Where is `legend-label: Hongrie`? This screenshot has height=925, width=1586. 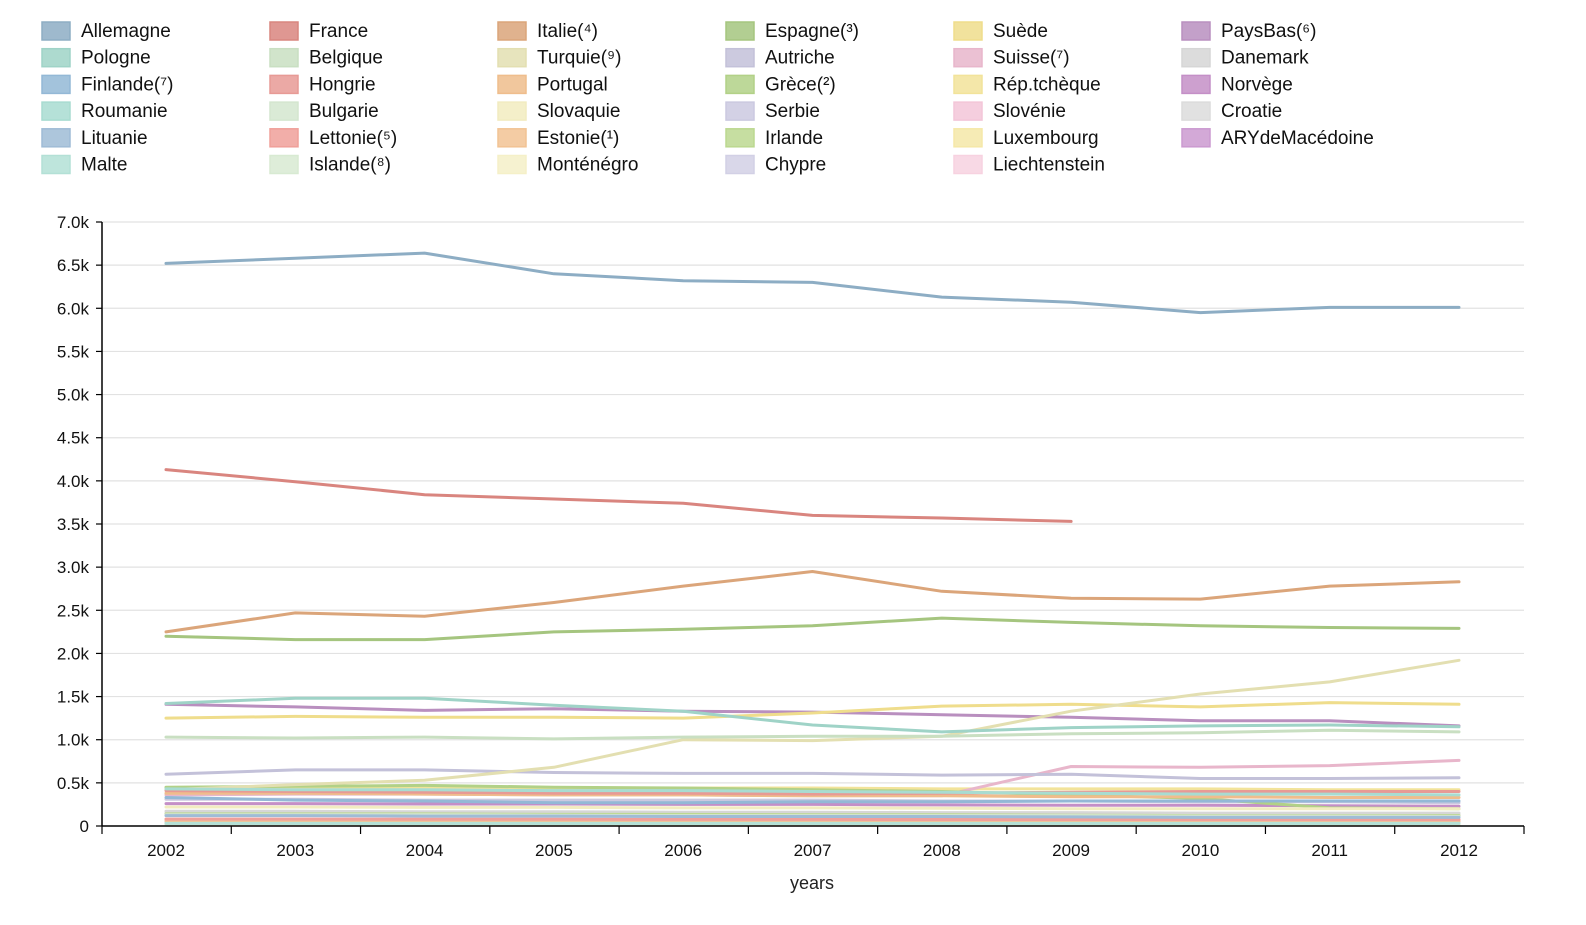
legend-label: Hongrie is located at coordinates (342, 84).